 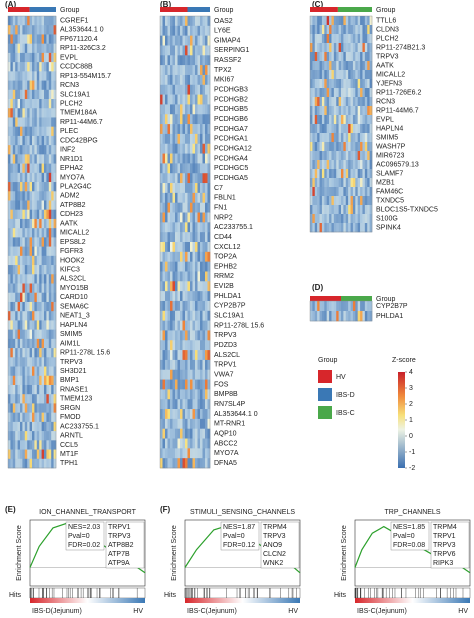 I want to click on x-label-left: IBS-C(Jejunum), so click(x=382, y=611).